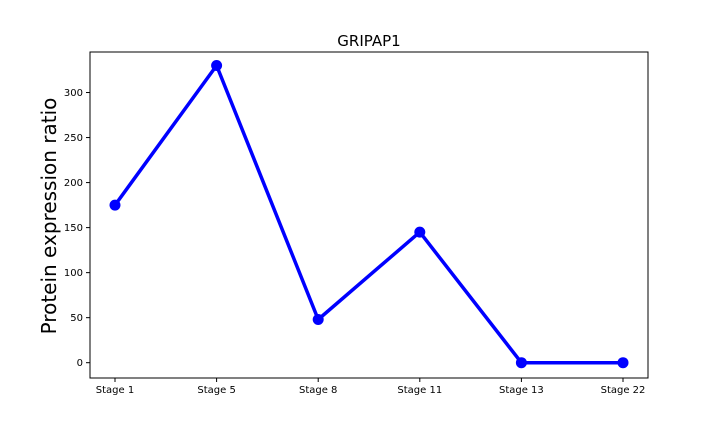  Describe the element at coordinates (419, 390) in the screenshot. I see `x-tick-label: Stage 11` at that location.